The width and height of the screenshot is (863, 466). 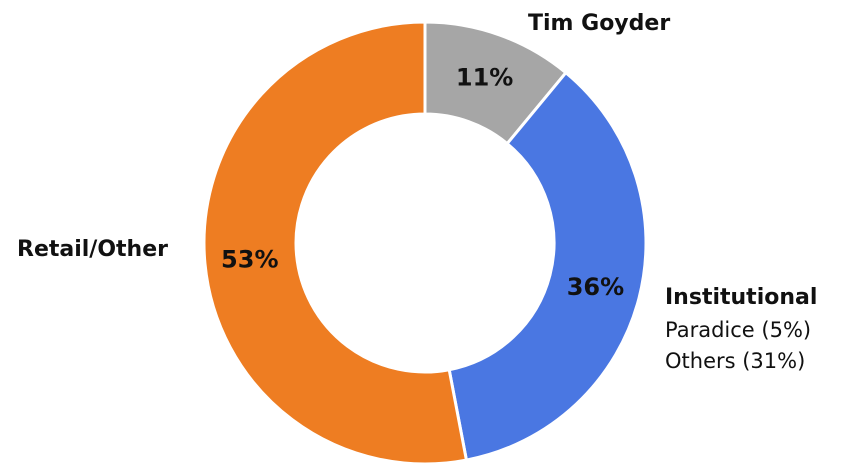 I want to click on slice-value-label-retail-other: 53%, so click(x=249, y=260).